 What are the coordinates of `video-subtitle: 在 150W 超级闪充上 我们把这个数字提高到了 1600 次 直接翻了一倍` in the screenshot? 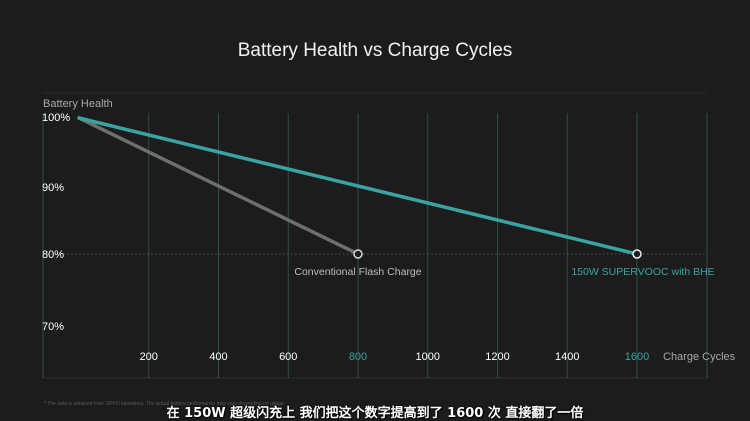 It's located at (375, 413).